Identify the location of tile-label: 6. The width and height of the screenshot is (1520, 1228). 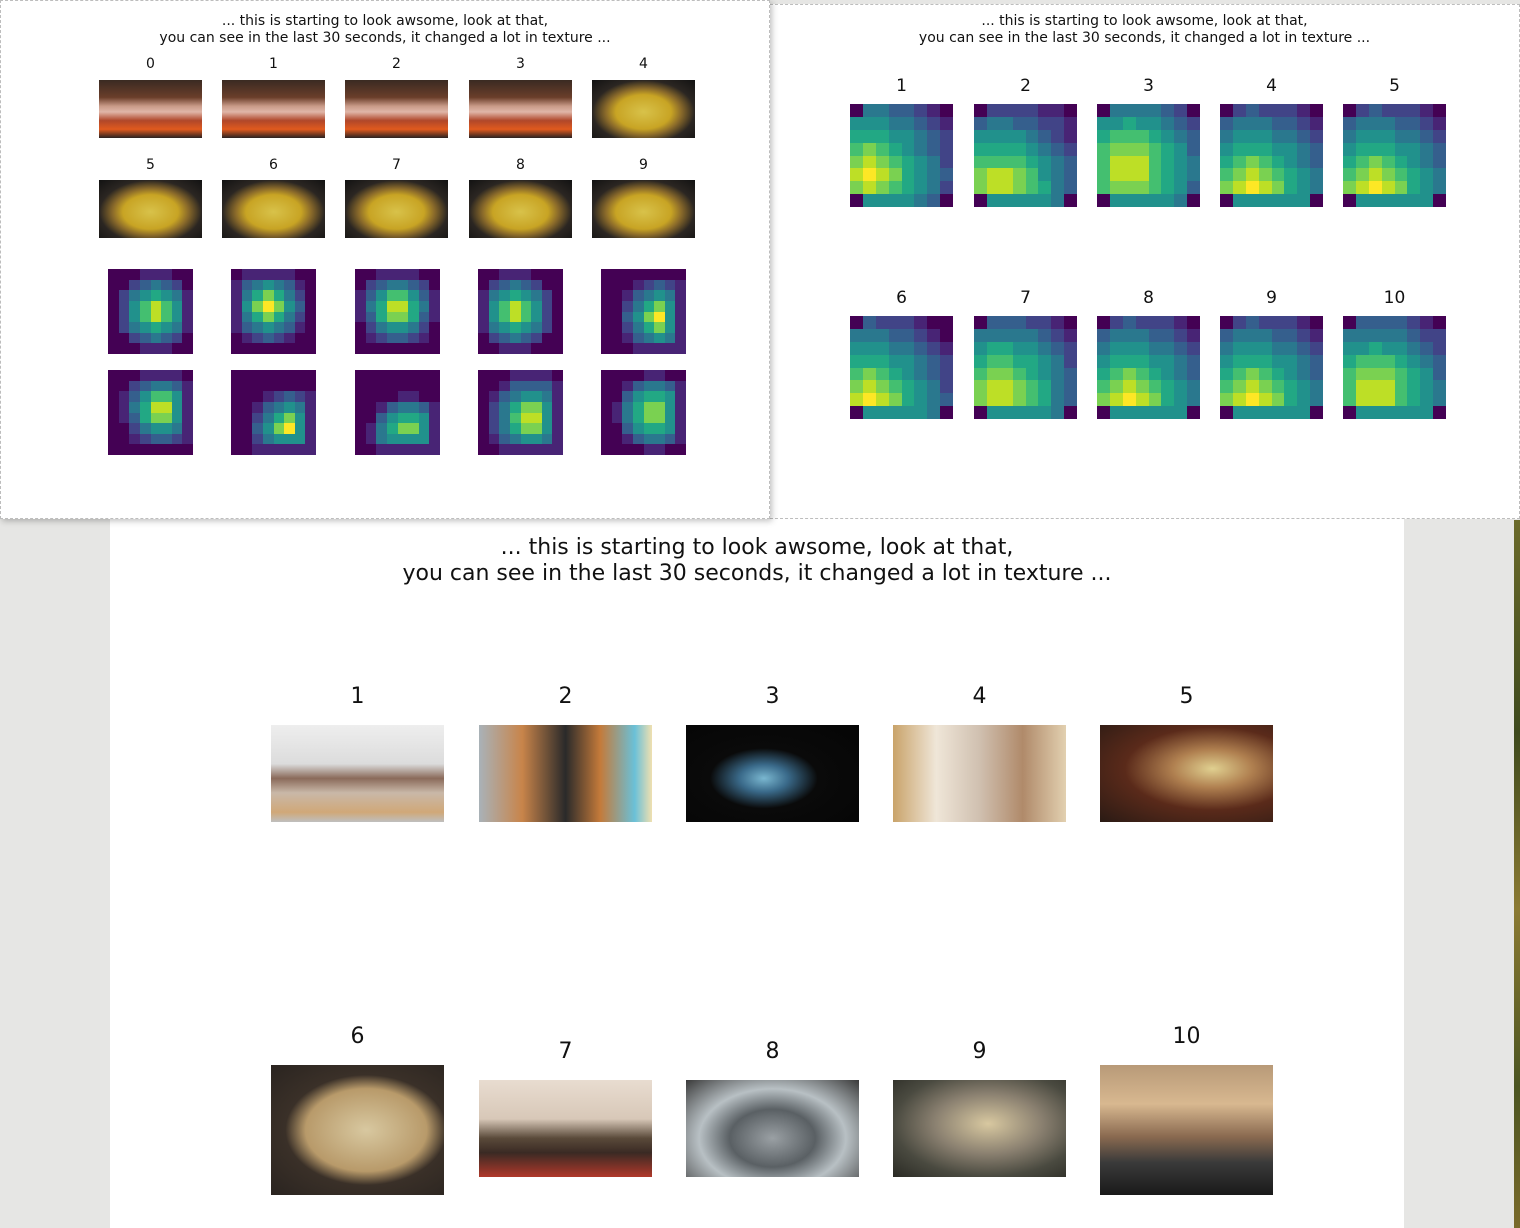
(901, 298).